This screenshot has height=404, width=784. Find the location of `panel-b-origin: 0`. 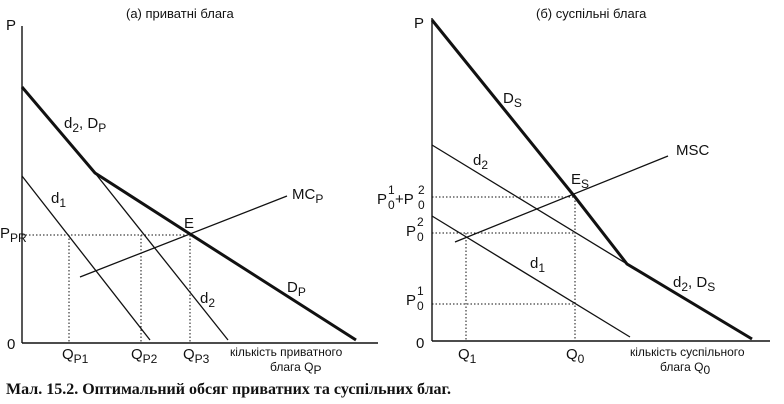

panel-b-origin: 0 is located at coordinates (420, 343).